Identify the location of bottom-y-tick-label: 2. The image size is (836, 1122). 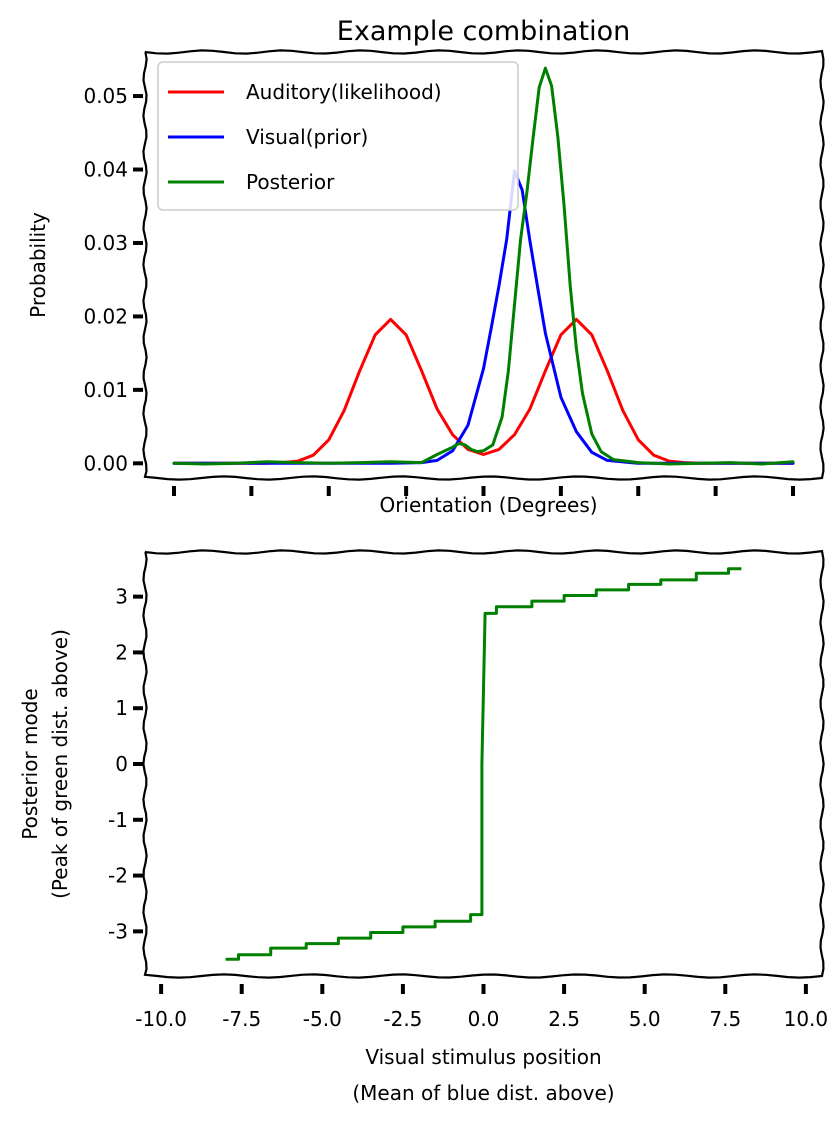
(121, 652).